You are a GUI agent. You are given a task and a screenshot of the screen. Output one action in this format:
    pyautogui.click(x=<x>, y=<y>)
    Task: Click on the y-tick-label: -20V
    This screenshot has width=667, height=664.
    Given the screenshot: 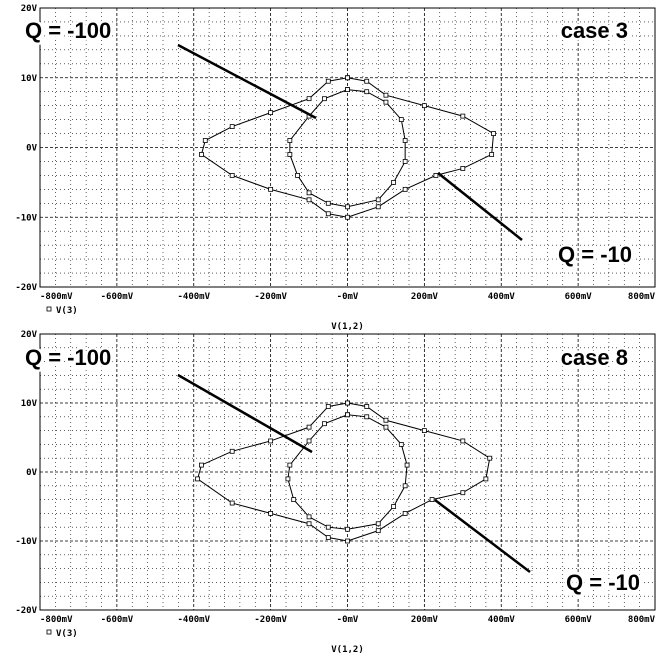 What is the action you would take?
    pyautogui.click(x=26, y=288)
    